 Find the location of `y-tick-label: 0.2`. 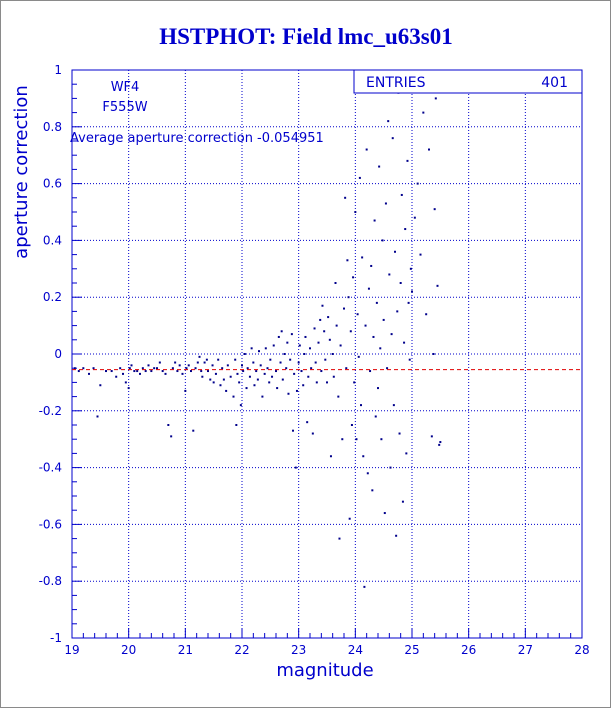

y-tick-label: 0.2 is located at coordinates (52, 297).